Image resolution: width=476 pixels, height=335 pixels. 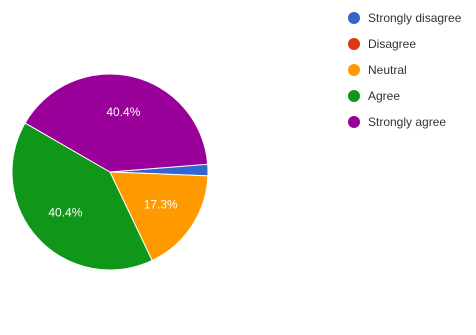 I want to click on slice-label-strongly-agree: 40.4%, so click(x=123, y=112).